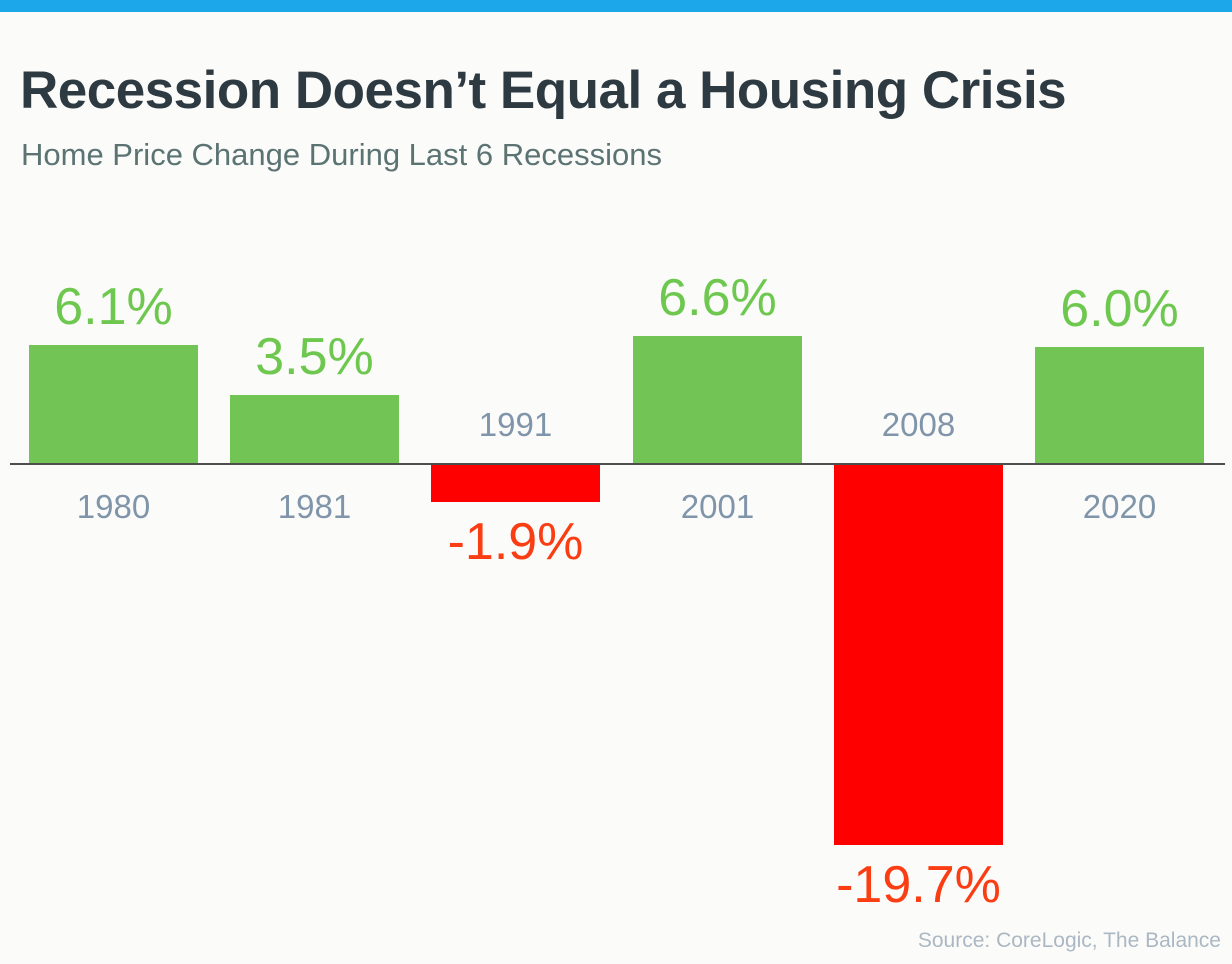 The height and width of the screenshot is (964, 1232). I want to click on category-label-1991: 1991, so click(515, 424).